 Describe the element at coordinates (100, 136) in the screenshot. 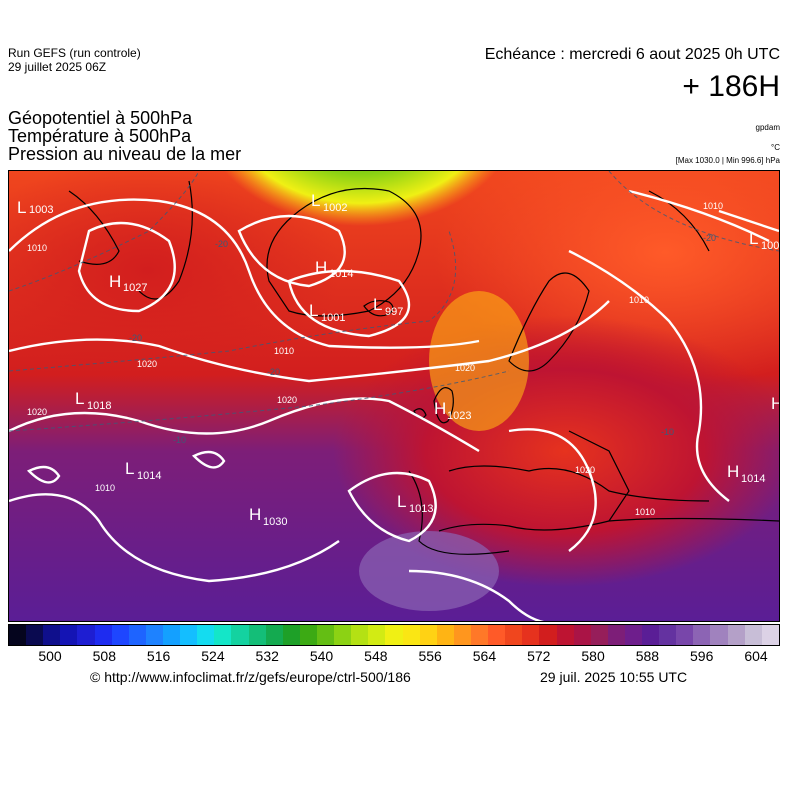

I see `param-temperature: Température à 500hPa` at that location.